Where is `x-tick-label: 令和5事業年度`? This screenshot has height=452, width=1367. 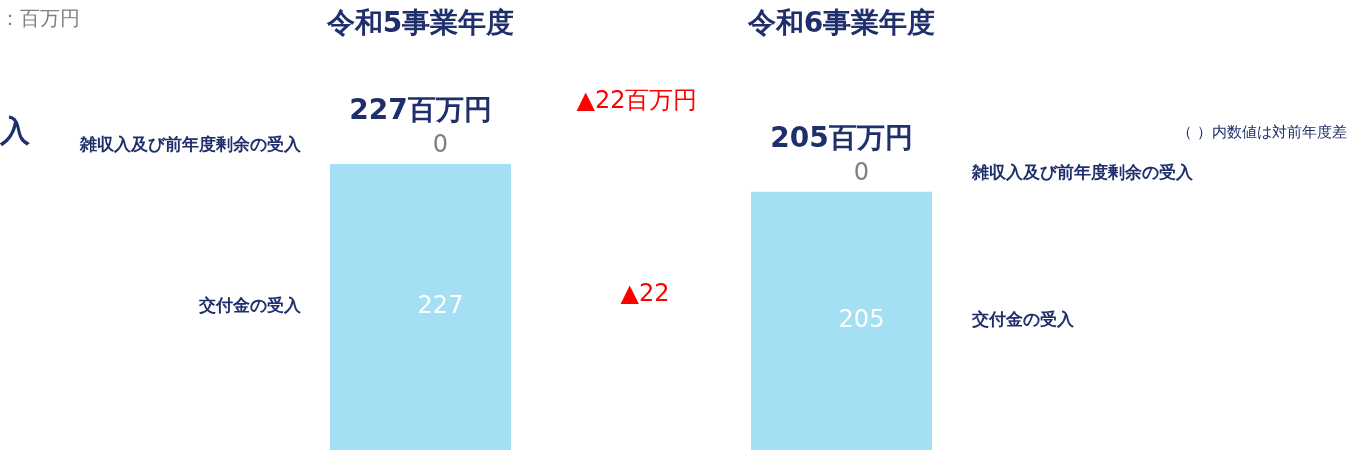
x-tick-label: 令和5事業年度 is located at coordinates (420, 23).